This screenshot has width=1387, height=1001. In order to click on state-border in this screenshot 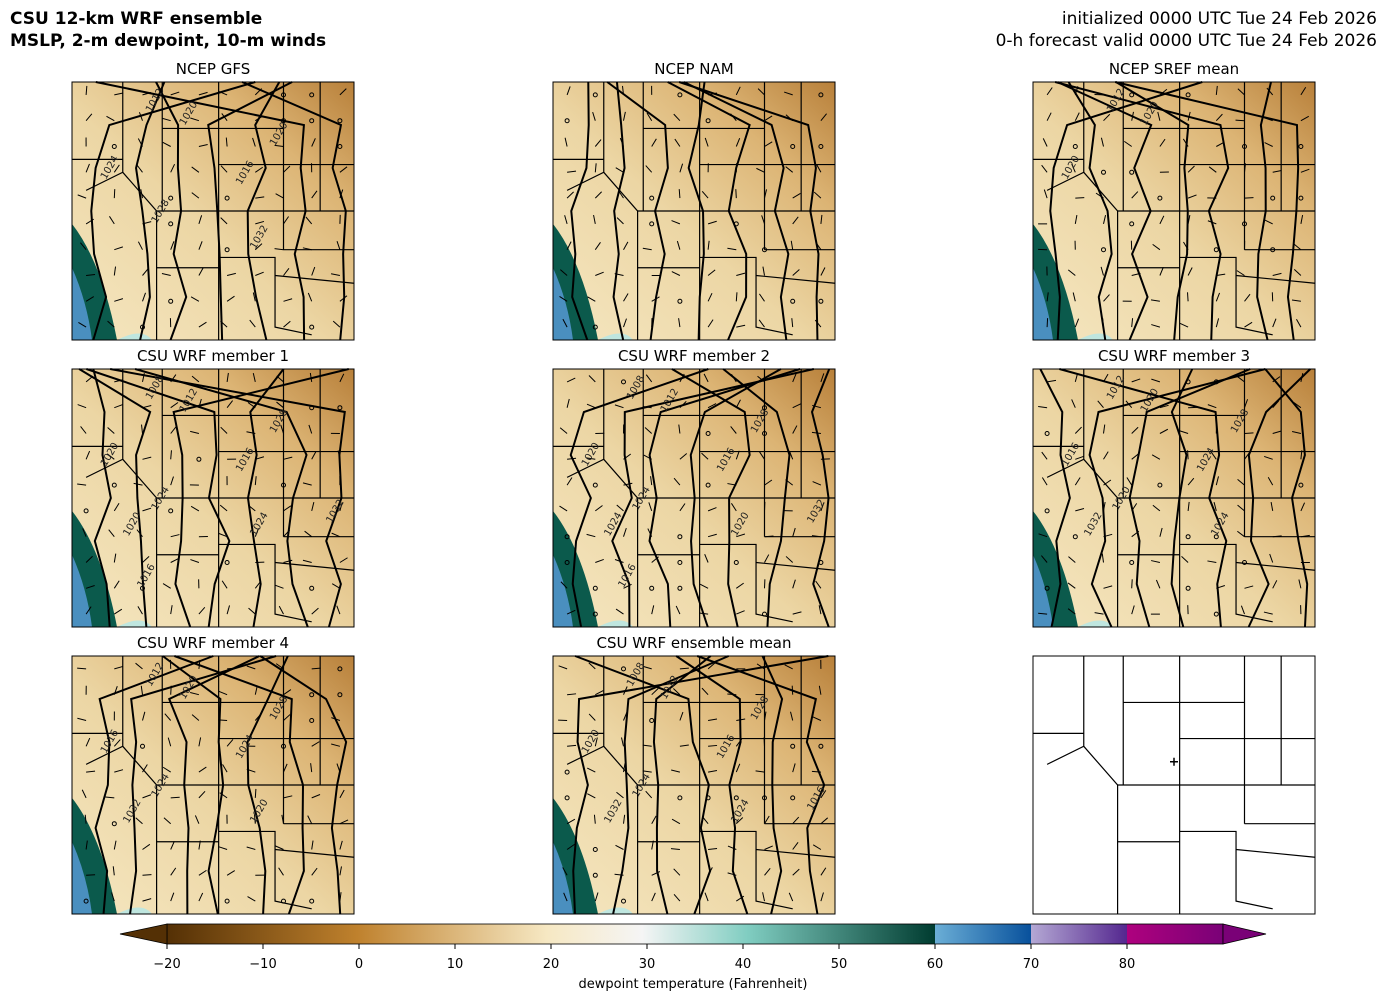, I will do `click(795, 279)`.